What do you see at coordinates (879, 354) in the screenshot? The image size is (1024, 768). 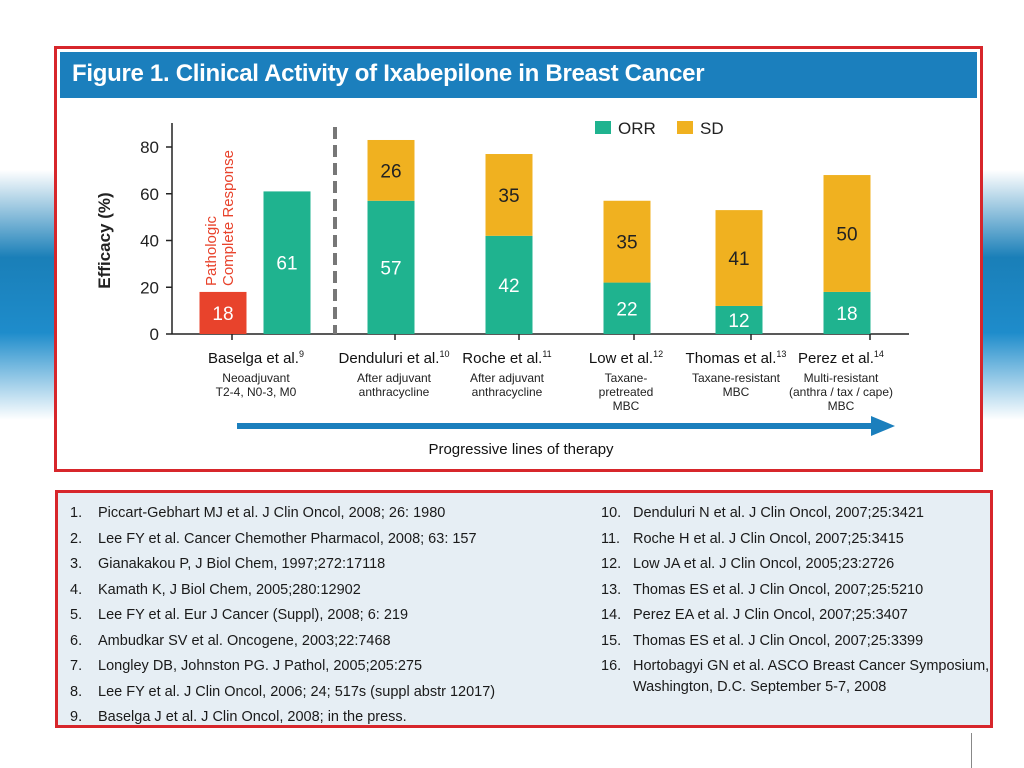 I see `group-ref-superscript: 14` at bounding box center [879, 354].